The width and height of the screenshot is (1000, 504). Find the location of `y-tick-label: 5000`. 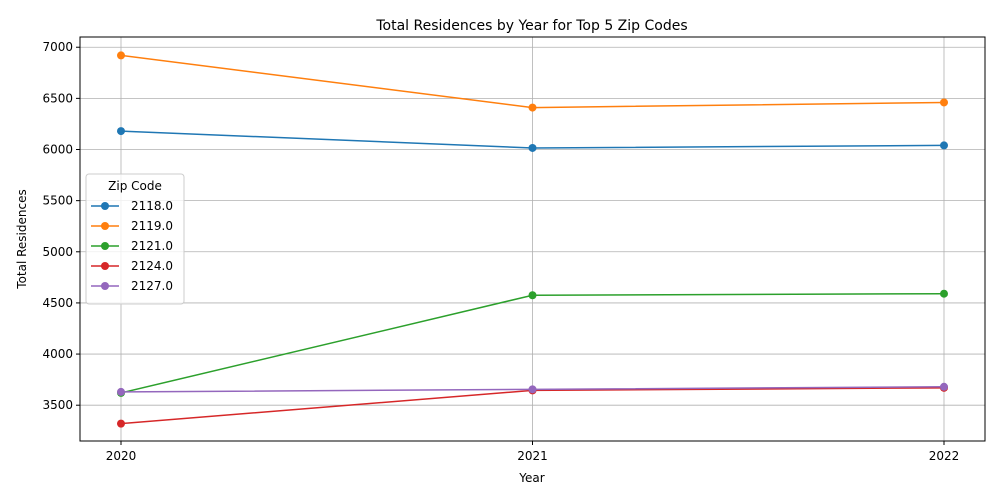

y-tick-label: 5000 is located at coordinates (57, 252).